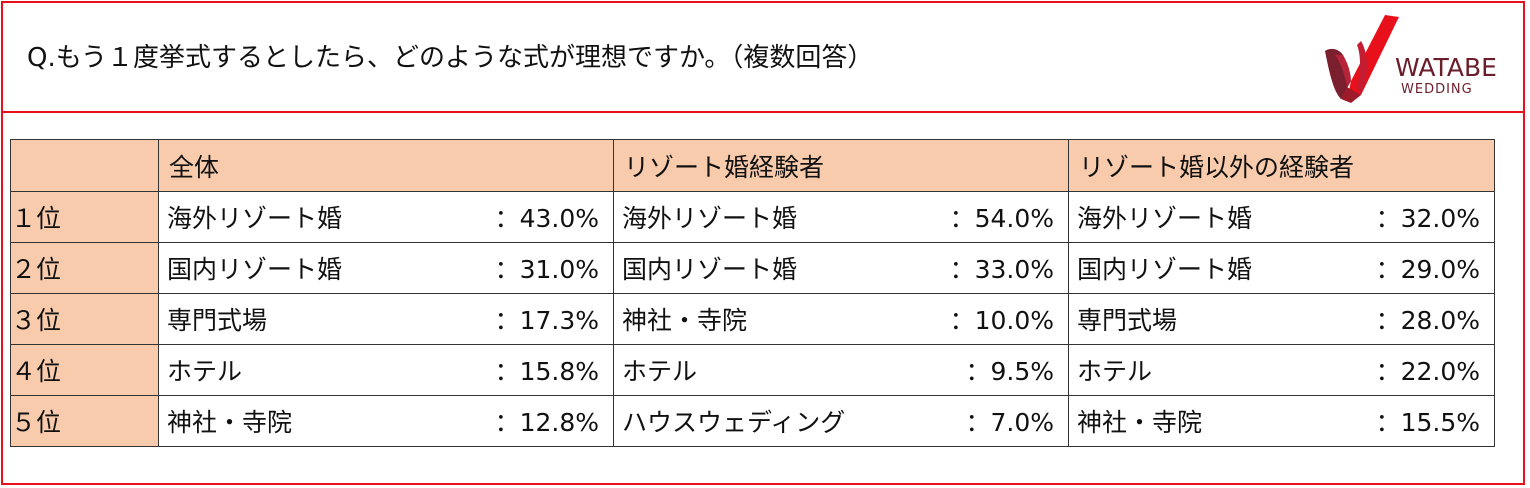 This screenshot has width=1530, height=488. What do you see at coordinates (841, 370) in the screenshot?
I see `table-cell: ホテル ：9.5%` at bounding box center [841, 370].